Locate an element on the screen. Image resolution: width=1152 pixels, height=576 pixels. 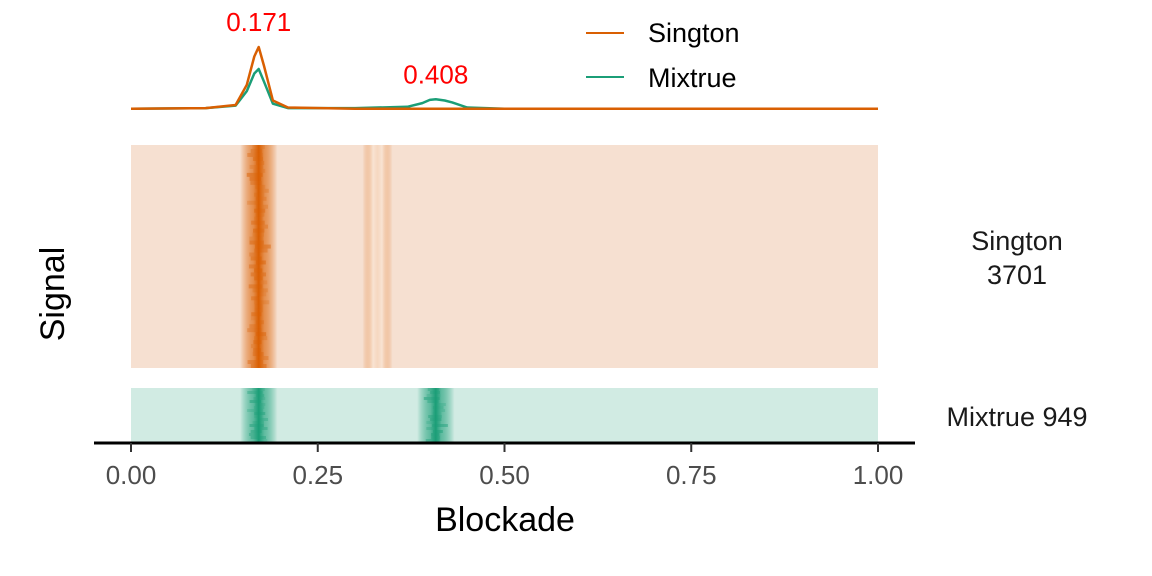
density-line-mixtrue is located at coordinates (504, 88).